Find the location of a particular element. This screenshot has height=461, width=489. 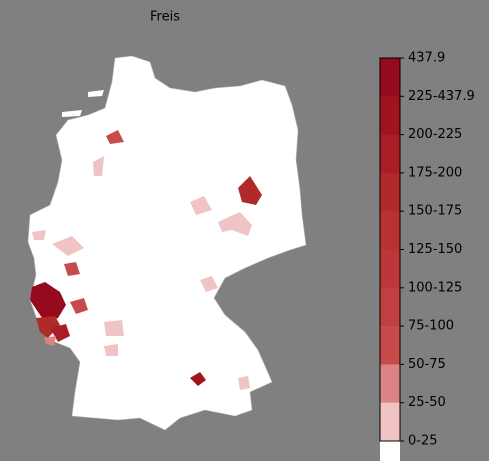

colorbar-label: 150-175 is located at coordinates (435, 211).